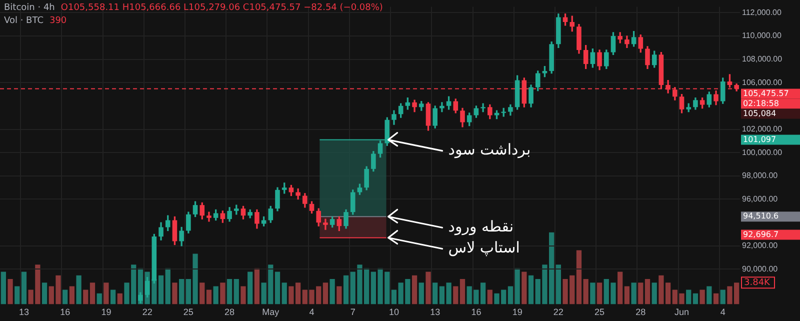  I want to click on x-tick-label: 7, so click(353, 312).